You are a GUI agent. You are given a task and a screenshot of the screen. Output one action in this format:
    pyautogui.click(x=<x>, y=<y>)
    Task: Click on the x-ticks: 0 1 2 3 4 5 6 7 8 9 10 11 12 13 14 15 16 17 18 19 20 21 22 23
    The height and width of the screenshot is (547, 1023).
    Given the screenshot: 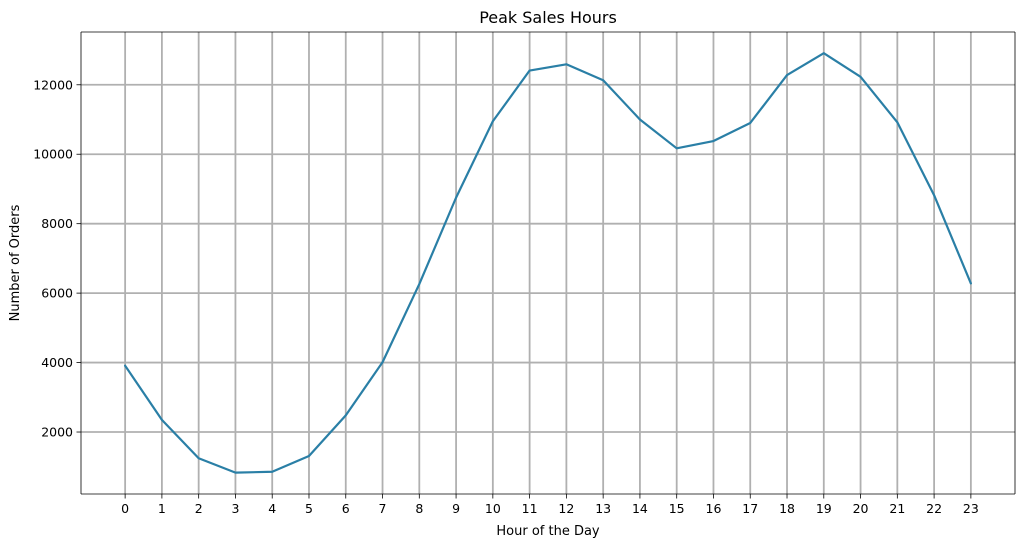 What is the action you would take?
    pyautogui.click(x=550, y=505)
    